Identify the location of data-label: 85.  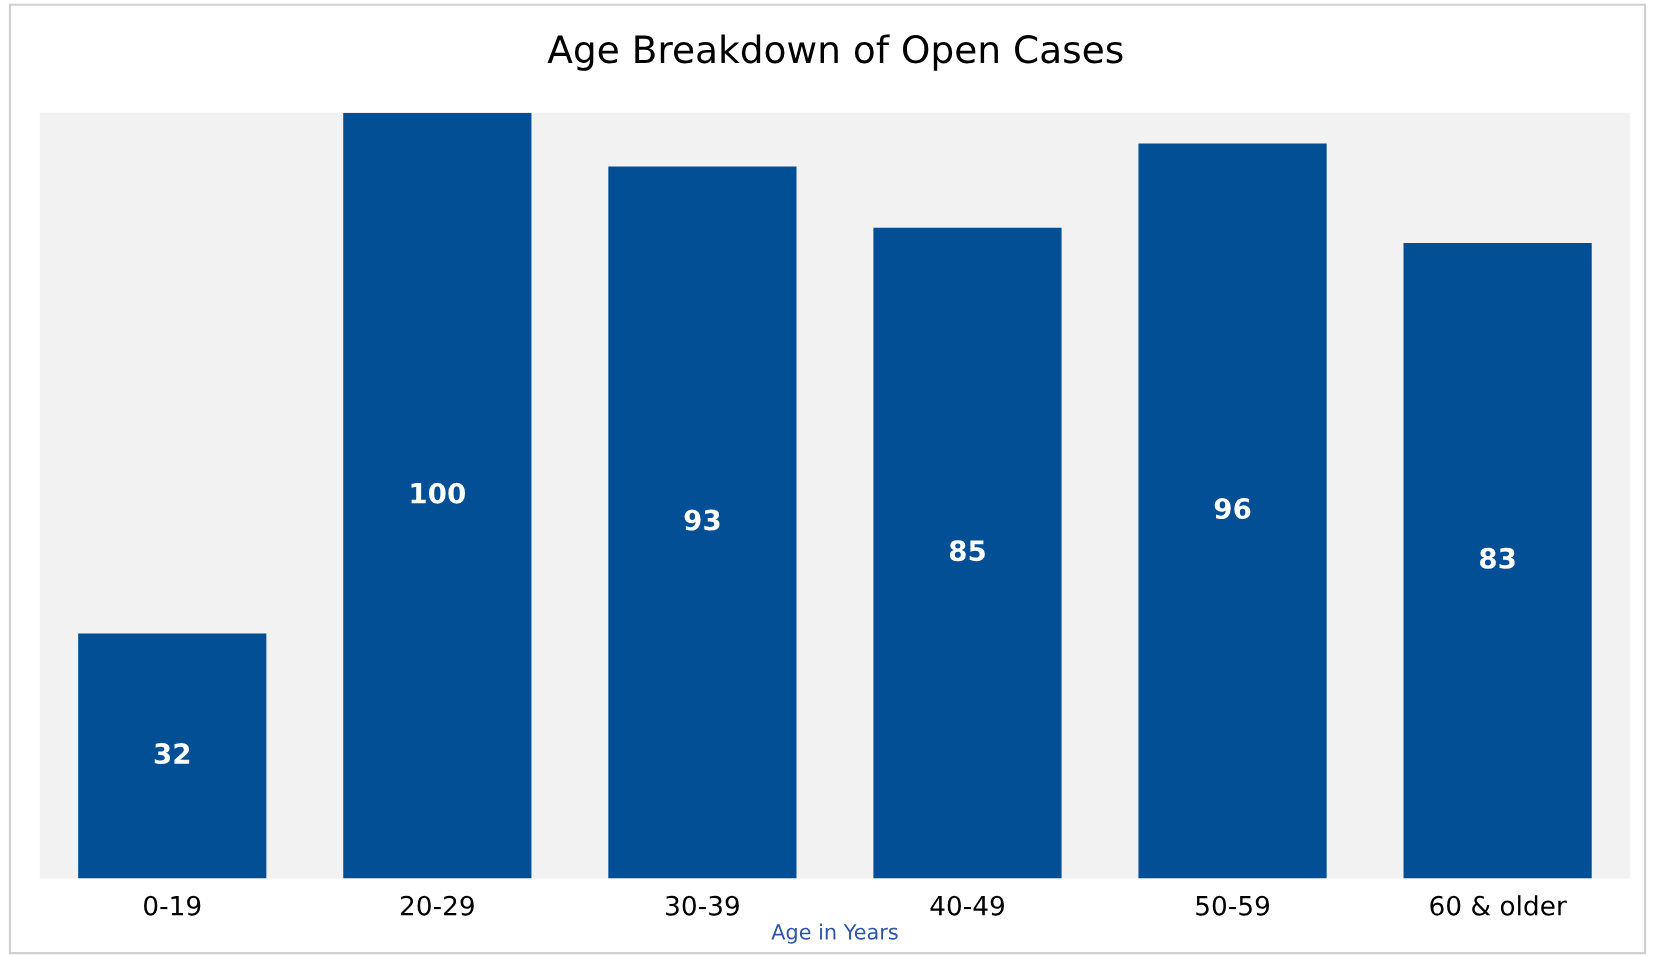
(967, 551).